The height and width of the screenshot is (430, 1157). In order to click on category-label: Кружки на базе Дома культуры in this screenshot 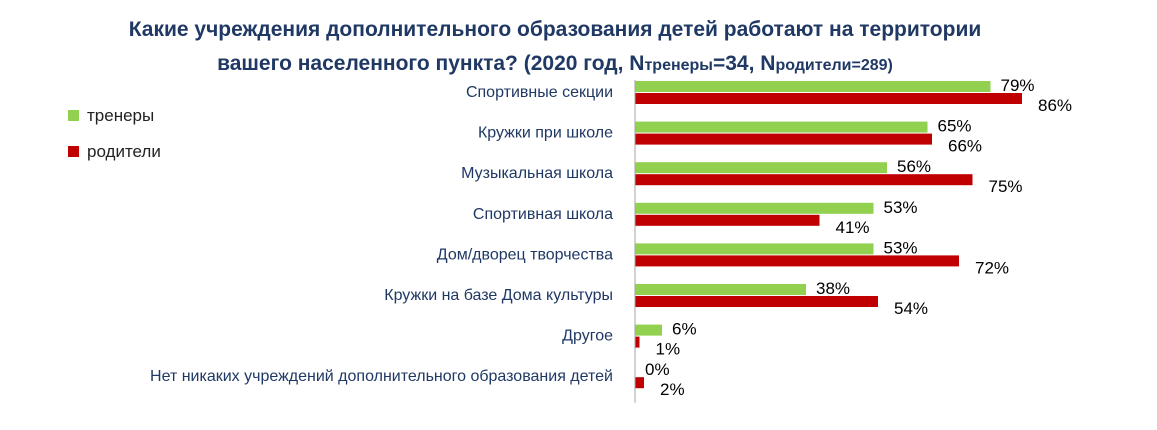, I will do `click(498, 295)`.